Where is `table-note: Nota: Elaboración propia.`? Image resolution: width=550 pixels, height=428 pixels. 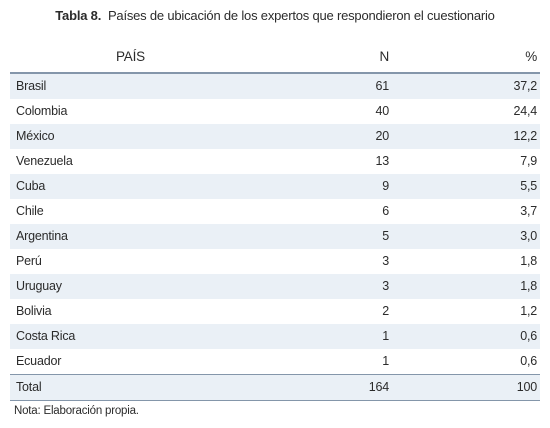
table-note: Nota: Elaboración propia. is located at coordinates (76, 411).